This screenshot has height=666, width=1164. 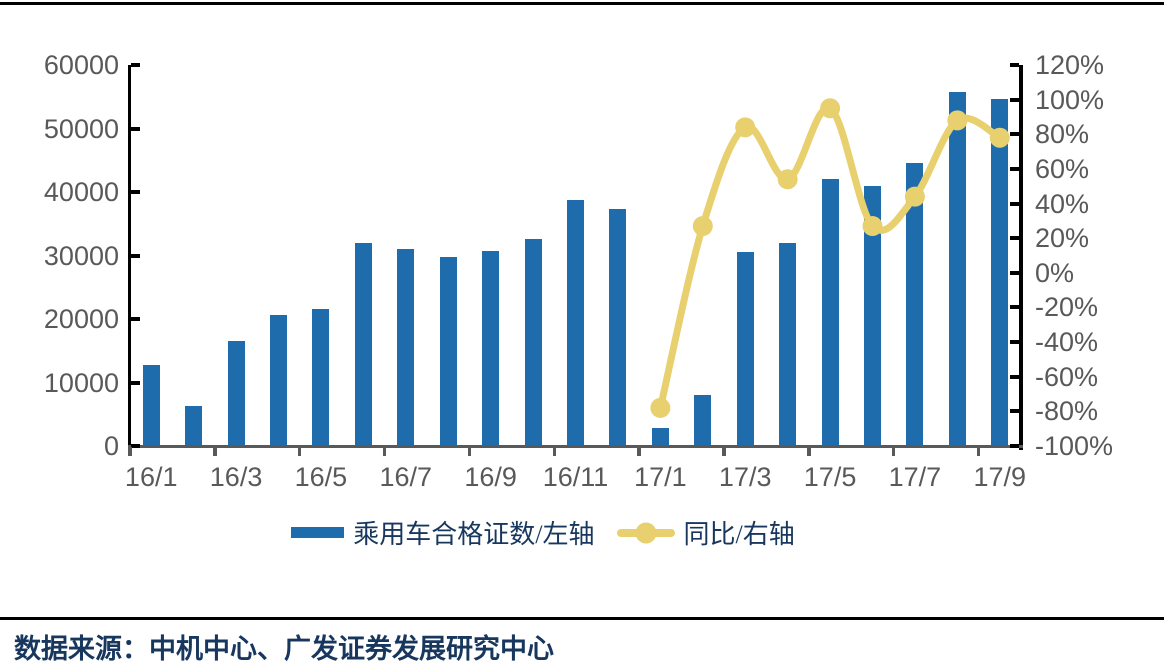 I want to click on separator-rule, so click(x=582, y=618).